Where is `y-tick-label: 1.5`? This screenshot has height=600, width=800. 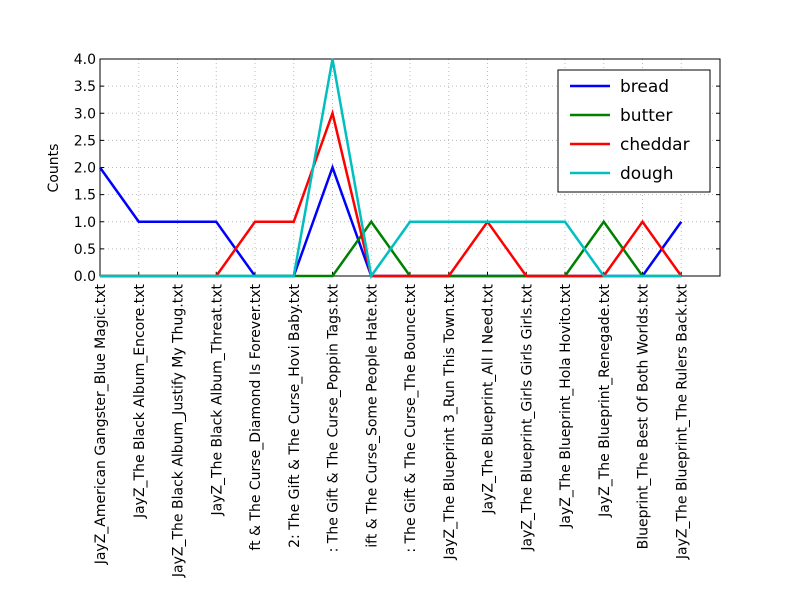 y-tick-label: 1.5 is located at coordinates (85, 196).